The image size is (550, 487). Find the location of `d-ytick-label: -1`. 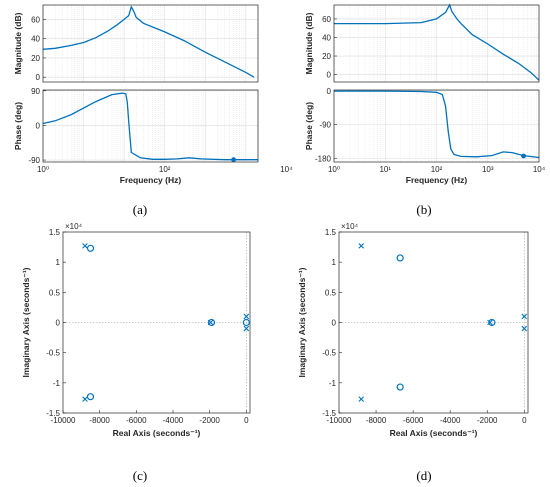

d-ytick-label: -1 is located at coordinates (333, 383).